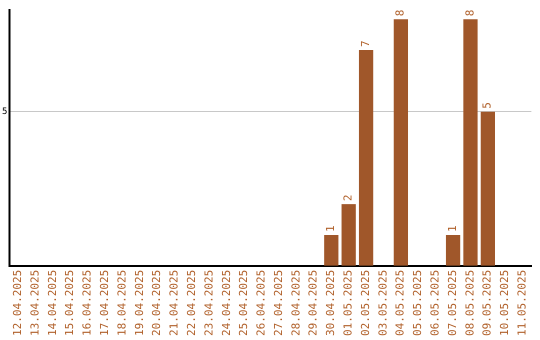 This screenshot has width=540, height=340. Describe the element at coordinates (209, 303) in the screenshot. I see `x-tick-label: 23.04.2025` at that location.